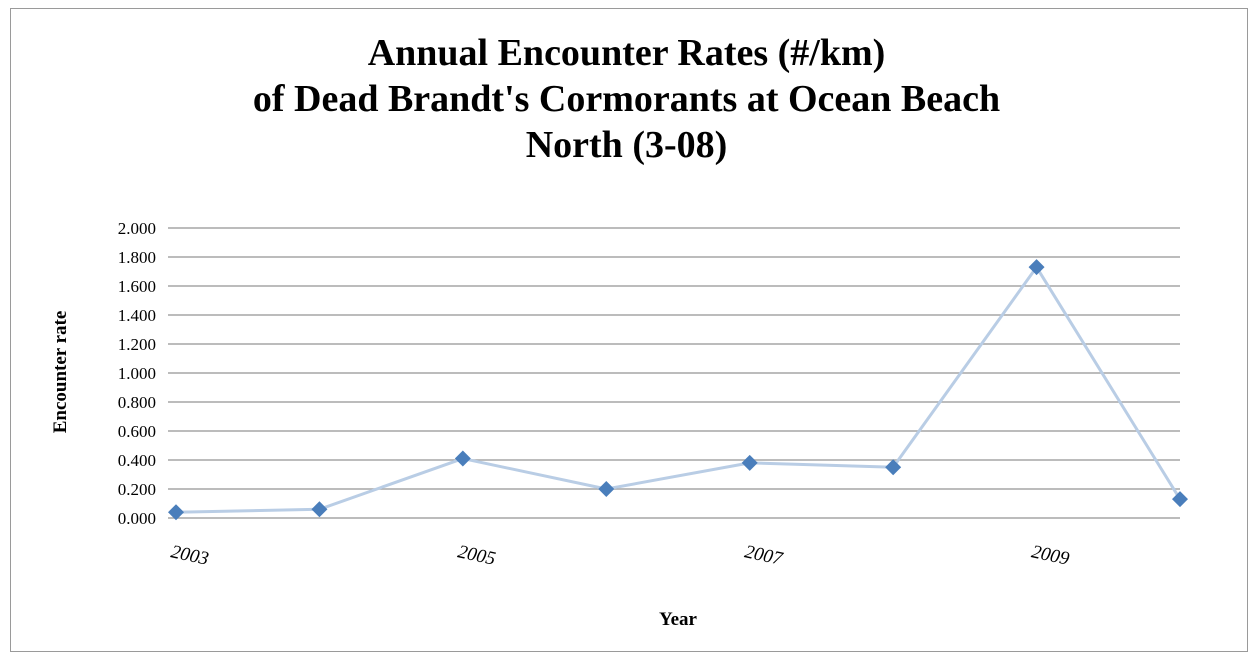 This screenshot has width=1253, height=657. Describe the element at coordinates (626, 145) in the screenshot. I see `chart-title-line-3: North (3-08)` at that location.